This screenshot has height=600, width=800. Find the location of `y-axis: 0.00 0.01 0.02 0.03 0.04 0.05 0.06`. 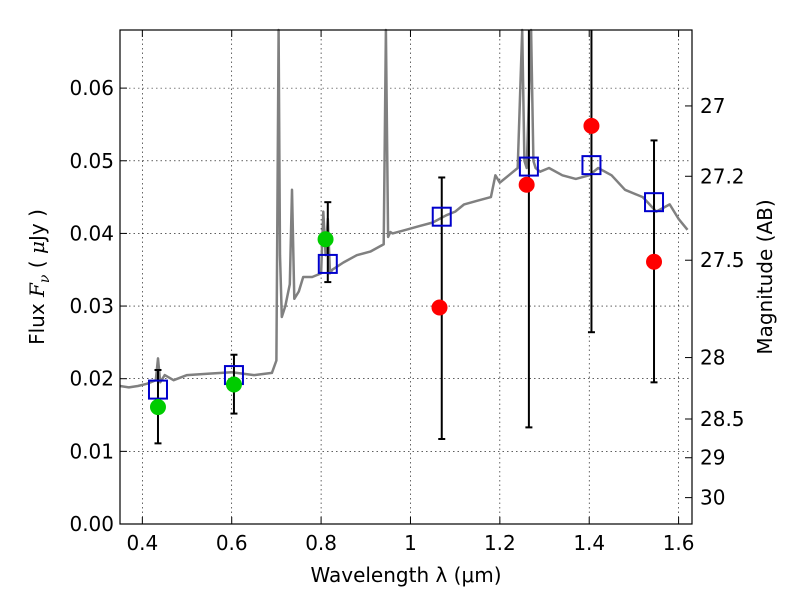

y-axis: 0.00 0.01 0.02 0.03 0.04 0.05 0.06 is located at coordinates (98, 306).